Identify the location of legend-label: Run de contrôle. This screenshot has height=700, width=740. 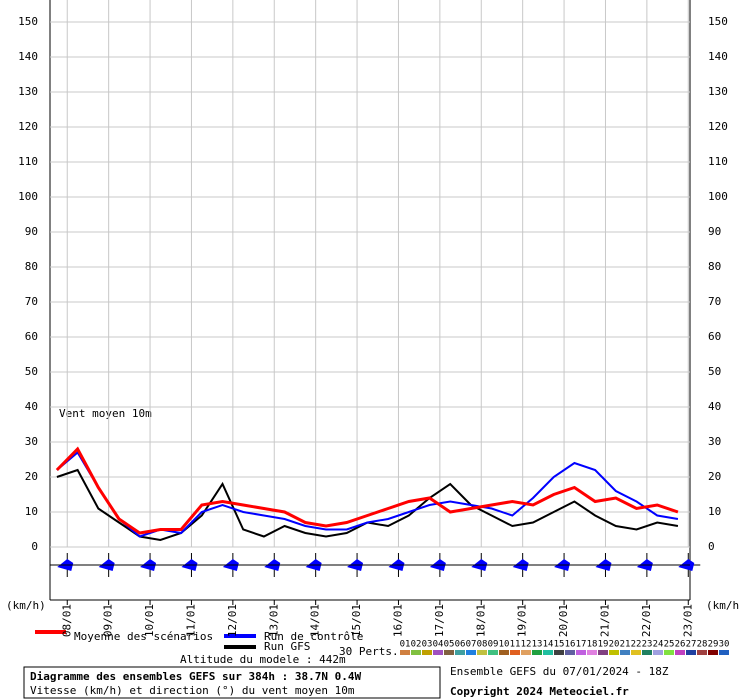
(313, 636).